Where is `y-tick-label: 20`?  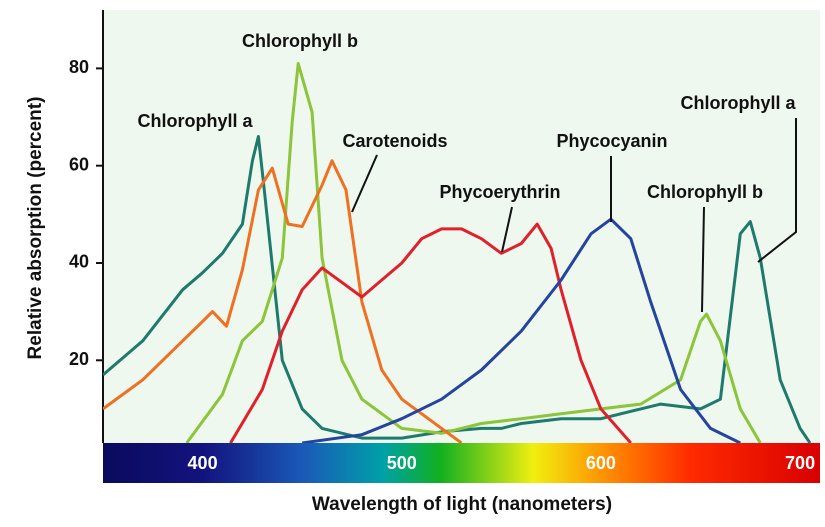 y-tick-label: 20 is located at coordinates (79, 359).